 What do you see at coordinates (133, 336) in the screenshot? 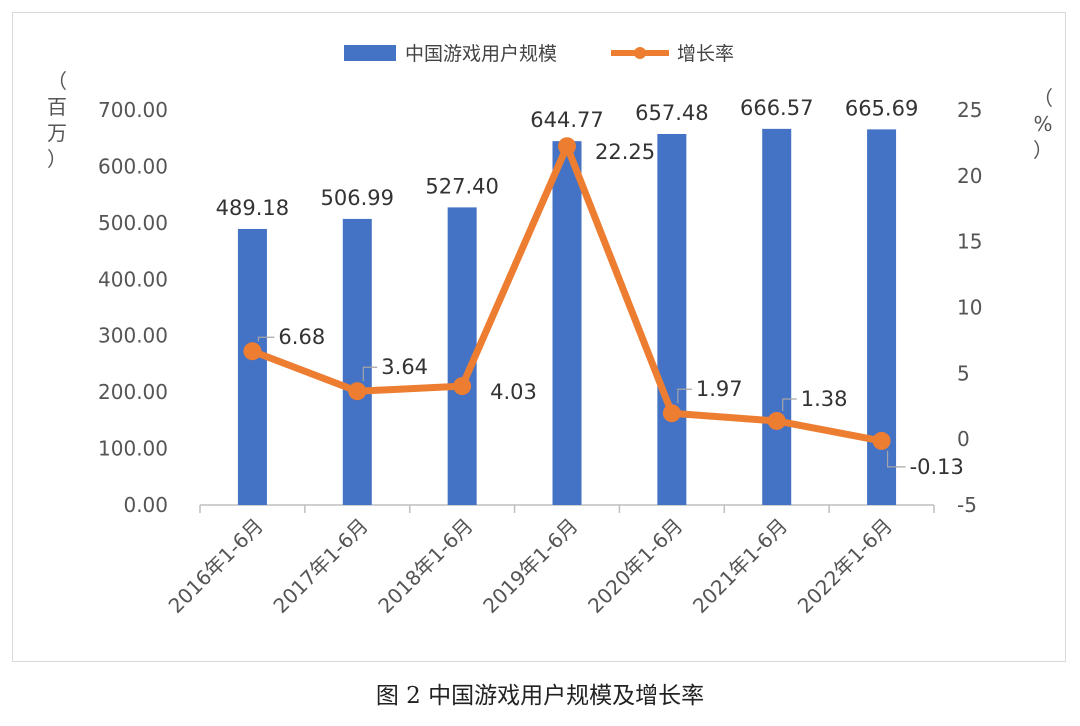
I see `y-left-tick-label: 300.00` at bounding box center [133, 336].